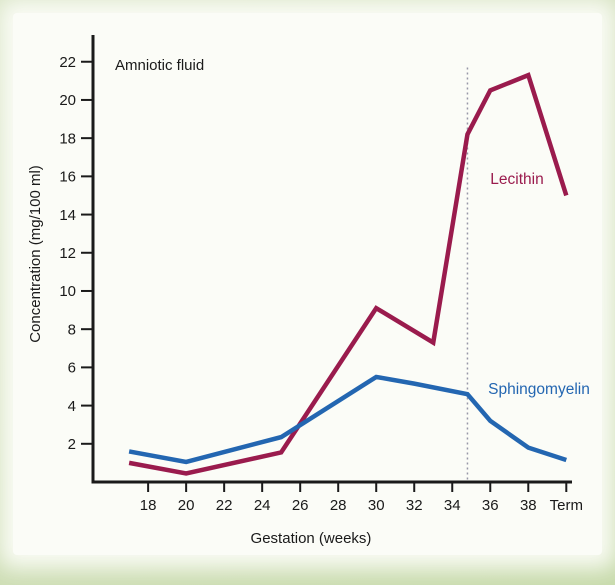 This screenshot has height=585, width=615. Describe the element at coordinates (67, 100) in the screenshot. I see `y-tick-label: 20` at that location.